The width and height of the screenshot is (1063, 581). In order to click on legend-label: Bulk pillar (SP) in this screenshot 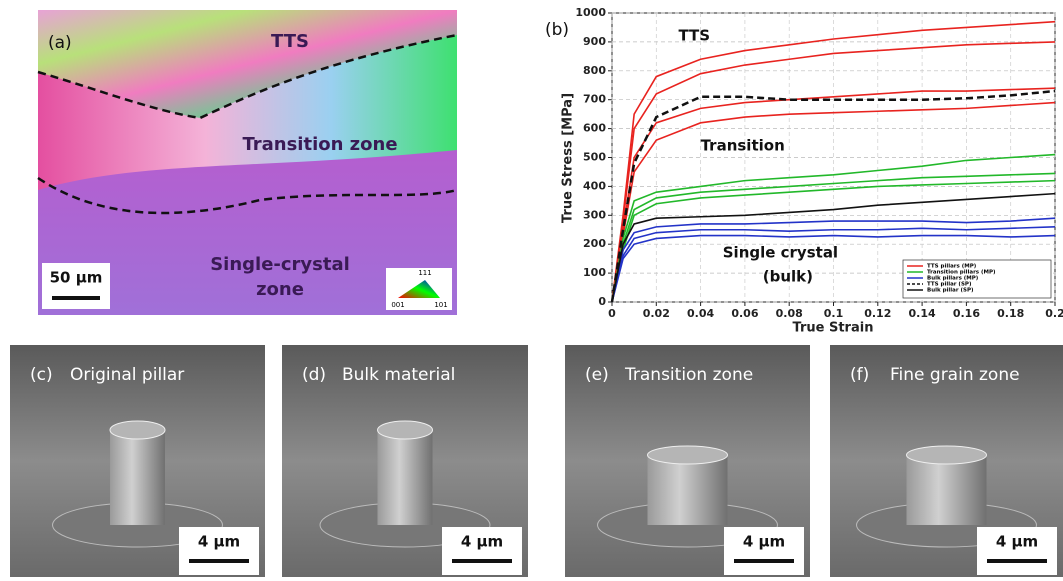, I will do `click(950, 291)`.